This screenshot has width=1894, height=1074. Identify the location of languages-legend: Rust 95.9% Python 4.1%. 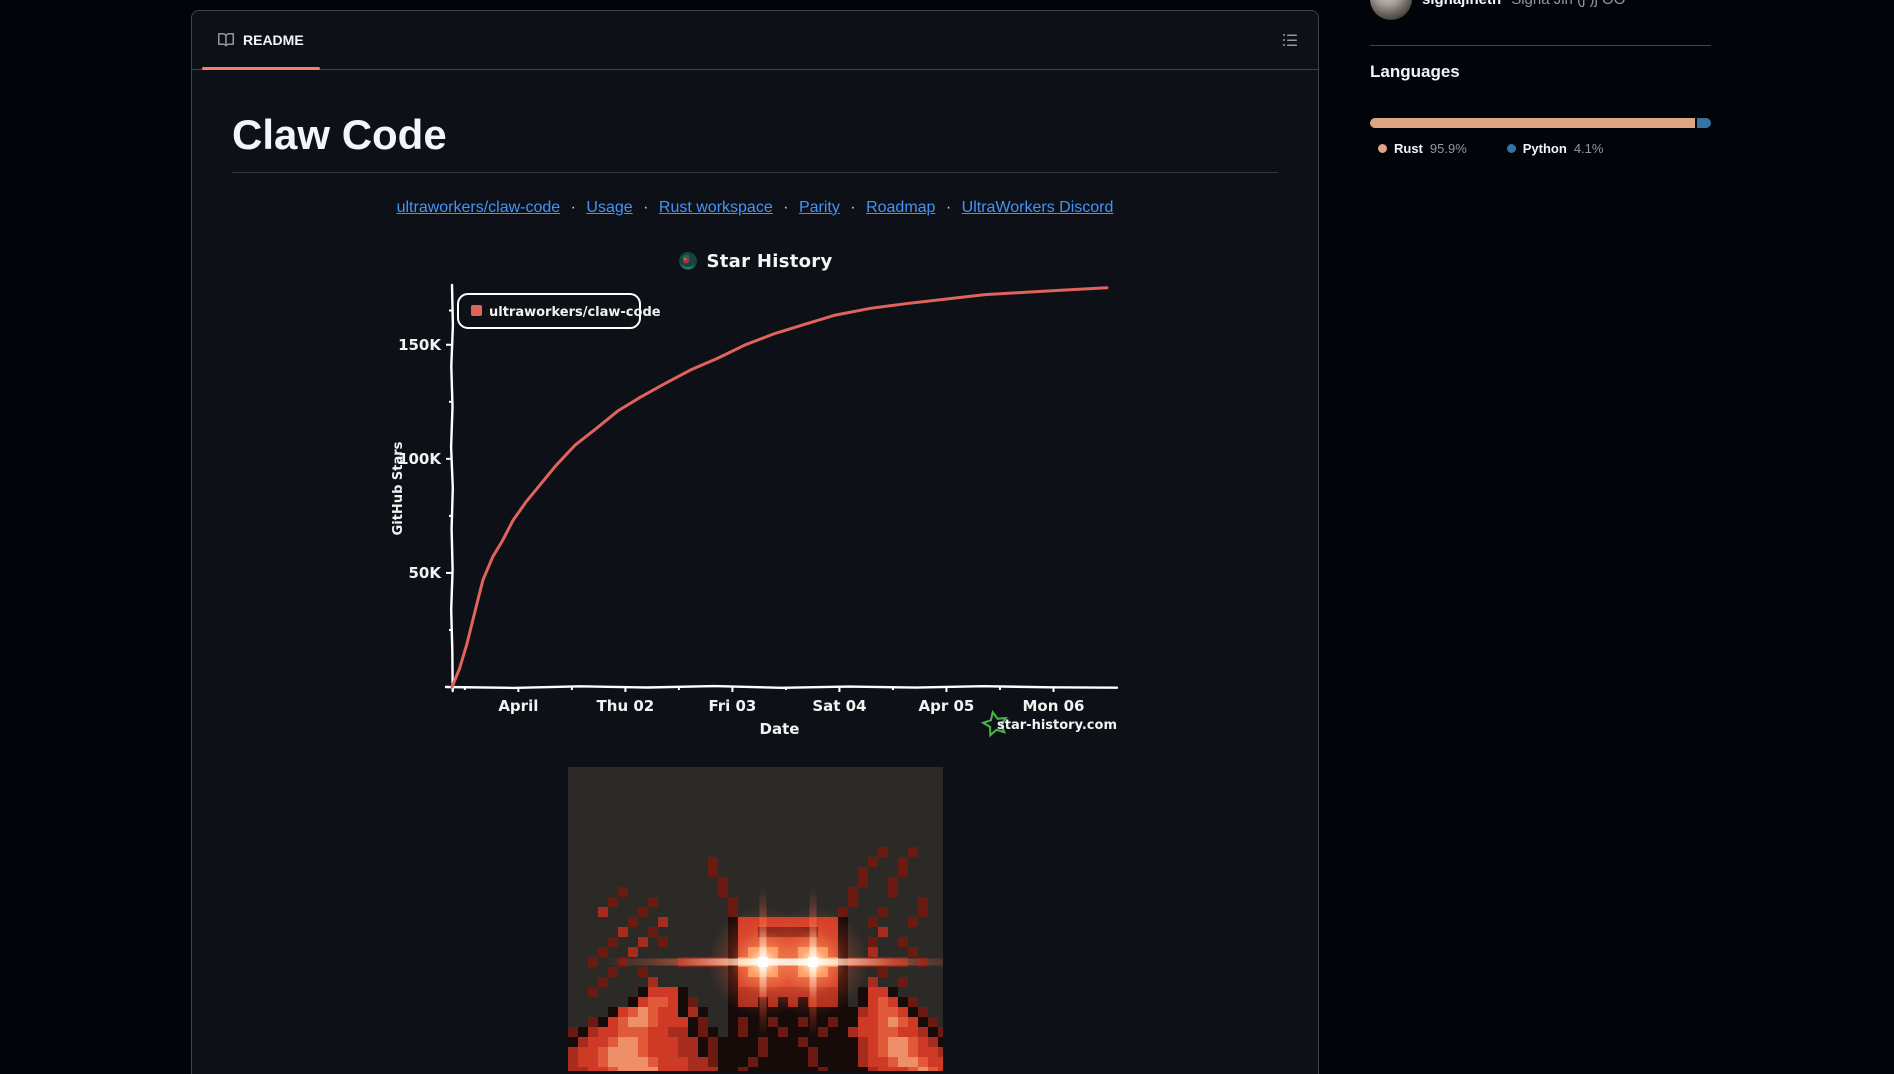
(1490, 148).